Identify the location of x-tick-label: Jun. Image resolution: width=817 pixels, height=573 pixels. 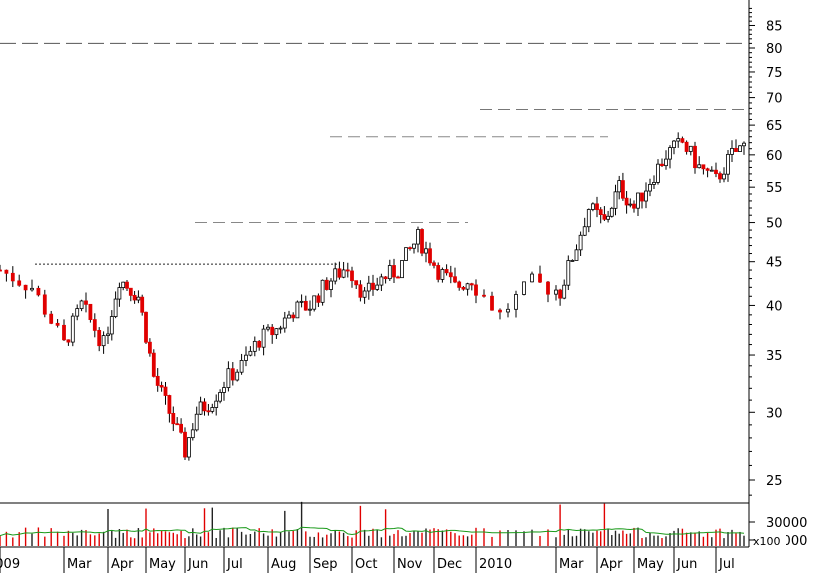
(197, 564).